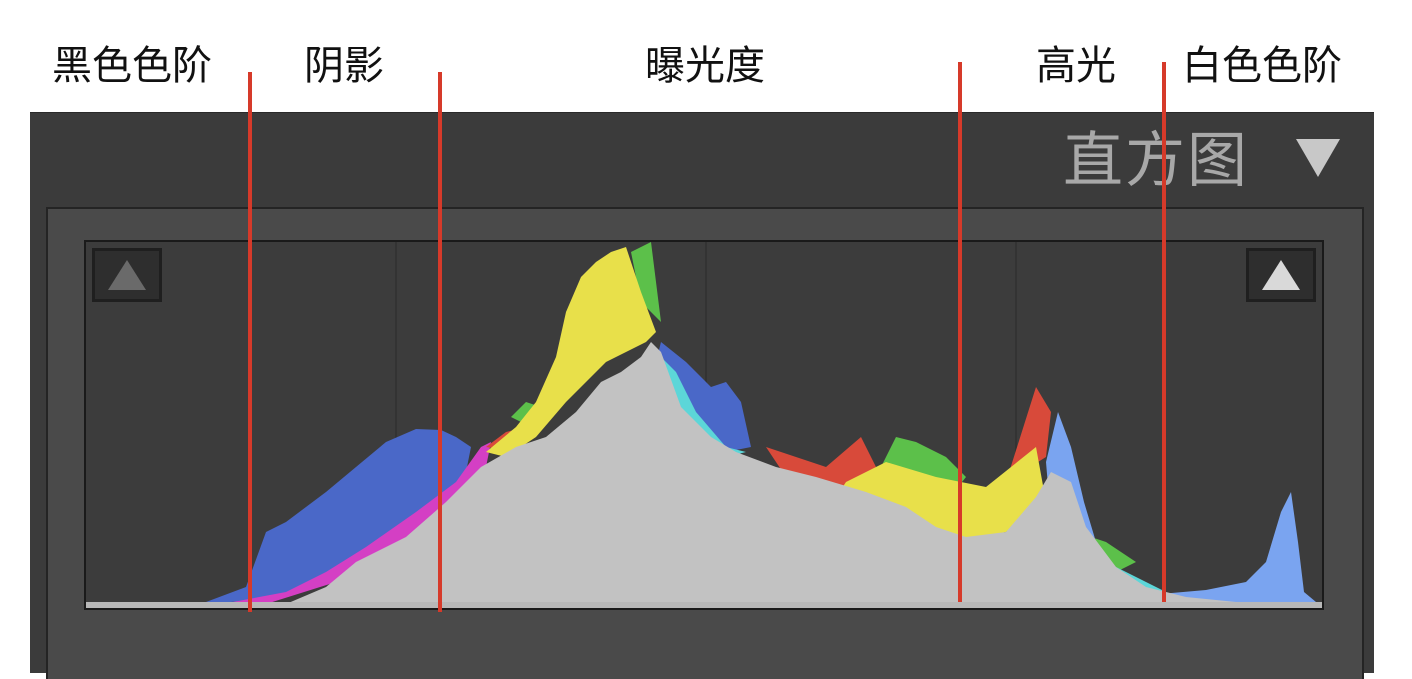  Describe the element at coordinates (1076, 66) in the screenshot. I see `zone-label-highlights: 高光` at that location.